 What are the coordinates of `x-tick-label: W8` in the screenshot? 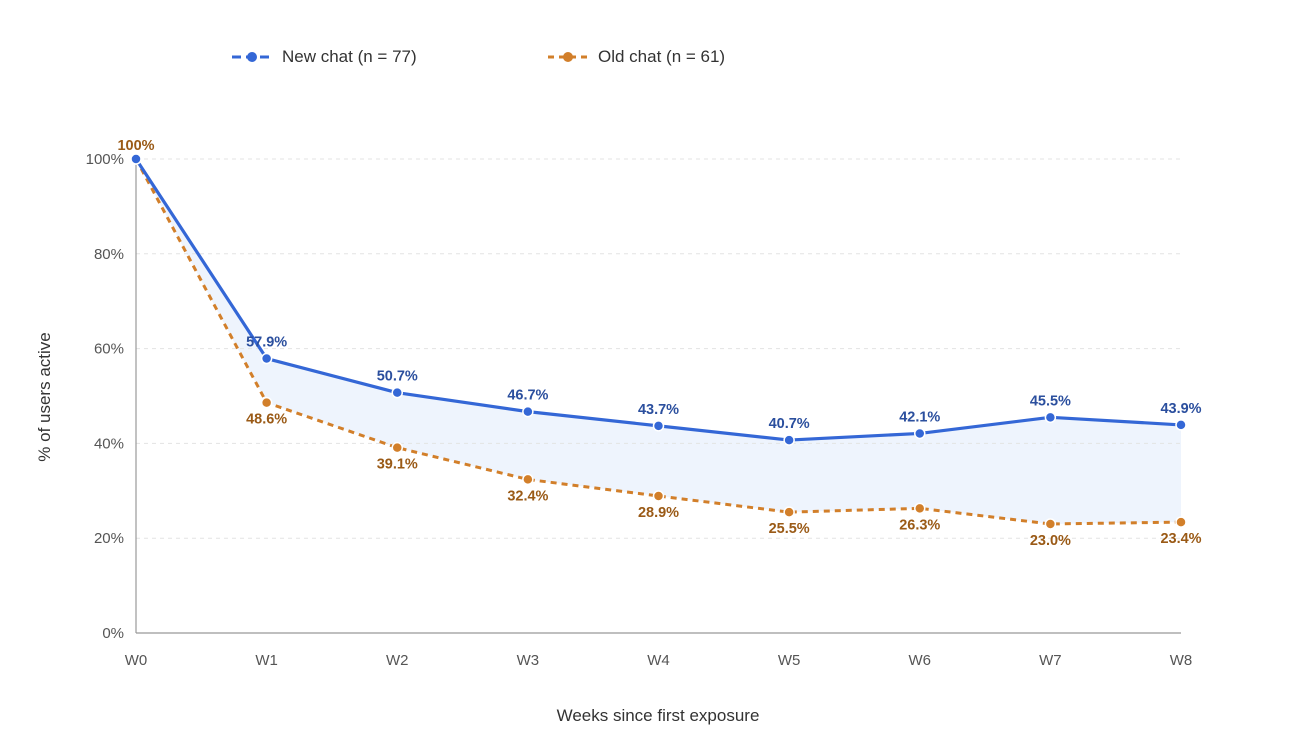 It's located at (1181, 660).